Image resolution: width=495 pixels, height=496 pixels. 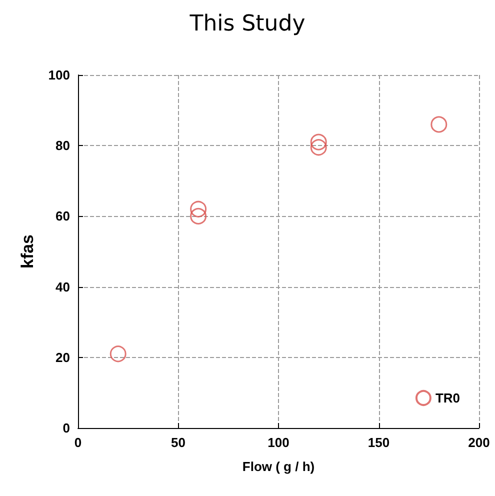 What do you see at coordinates (447, 398) in the screenshot?
I see `legend-label: TR0` at bounding box center [447, 398].